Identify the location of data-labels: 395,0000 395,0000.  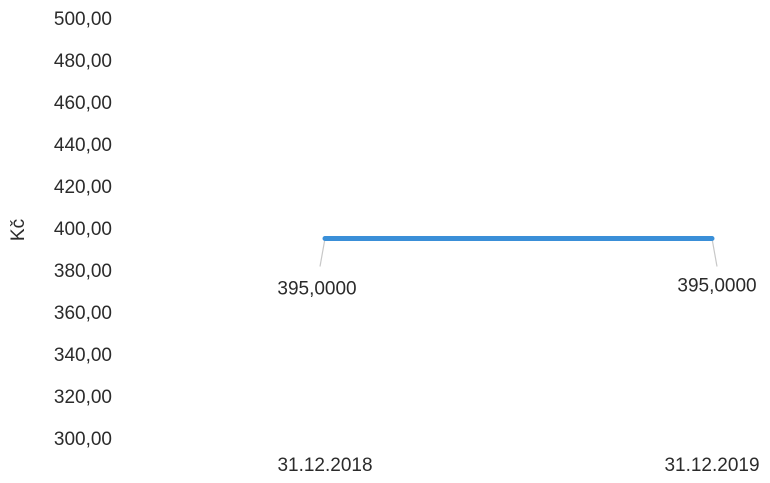
(516, 288).